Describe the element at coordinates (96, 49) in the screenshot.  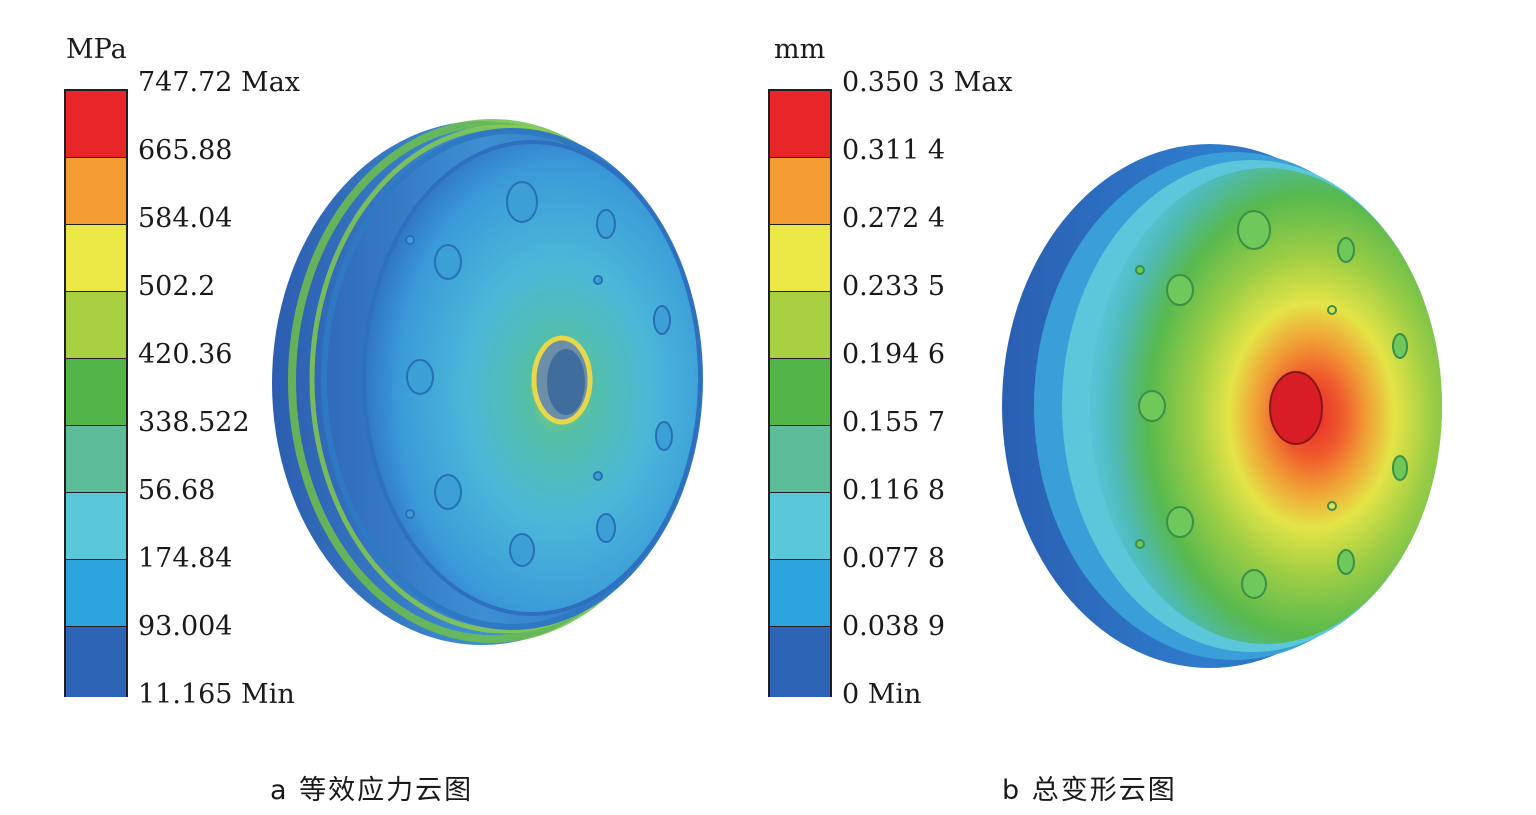
I see `stress-unit-label: MPa` at that location.